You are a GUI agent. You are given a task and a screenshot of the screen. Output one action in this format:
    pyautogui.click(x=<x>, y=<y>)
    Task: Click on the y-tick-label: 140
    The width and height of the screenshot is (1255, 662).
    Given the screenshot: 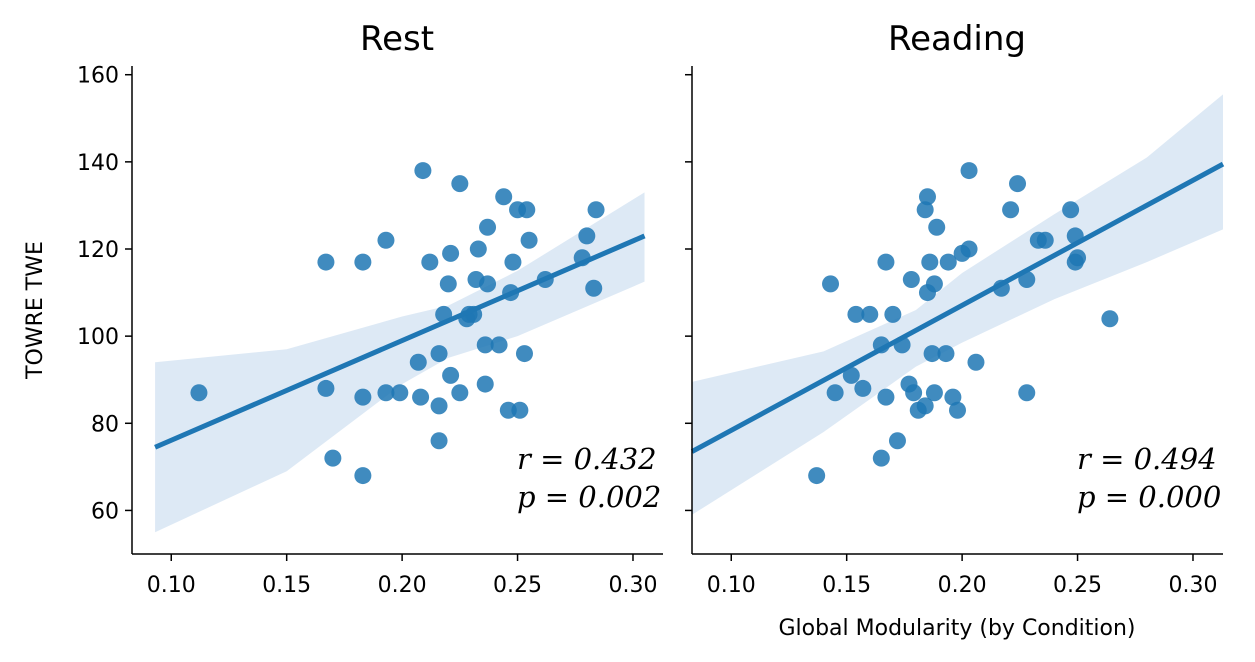 What is the action you would take?
    pyautogui.click(x=98, y=163)
    